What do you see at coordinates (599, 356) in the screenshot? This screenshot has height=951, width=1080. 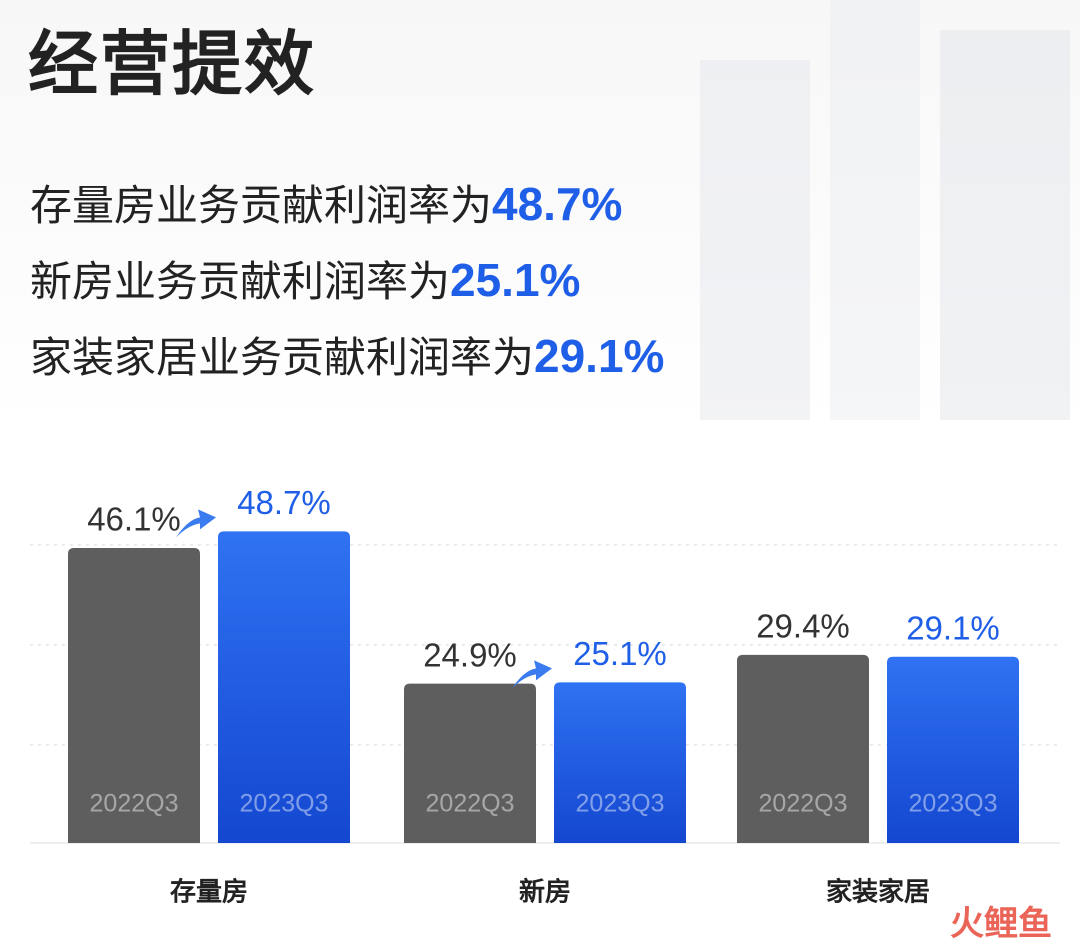 I see `headline-value: 29.1%` at bounding box center [599, 356].